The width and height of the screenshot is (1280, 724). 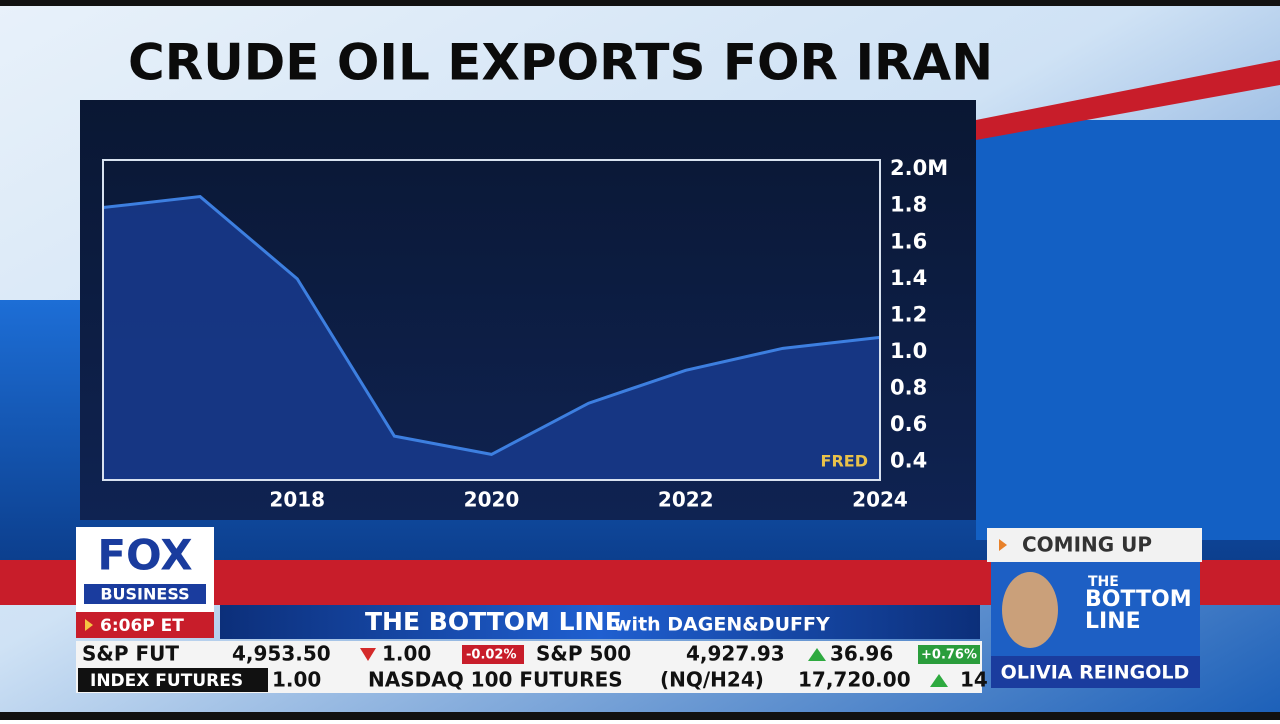 What do you see at coordinates (974, 680) in the screenshot?
I see `ticker-item: 14` at bounding box center [974, 680].